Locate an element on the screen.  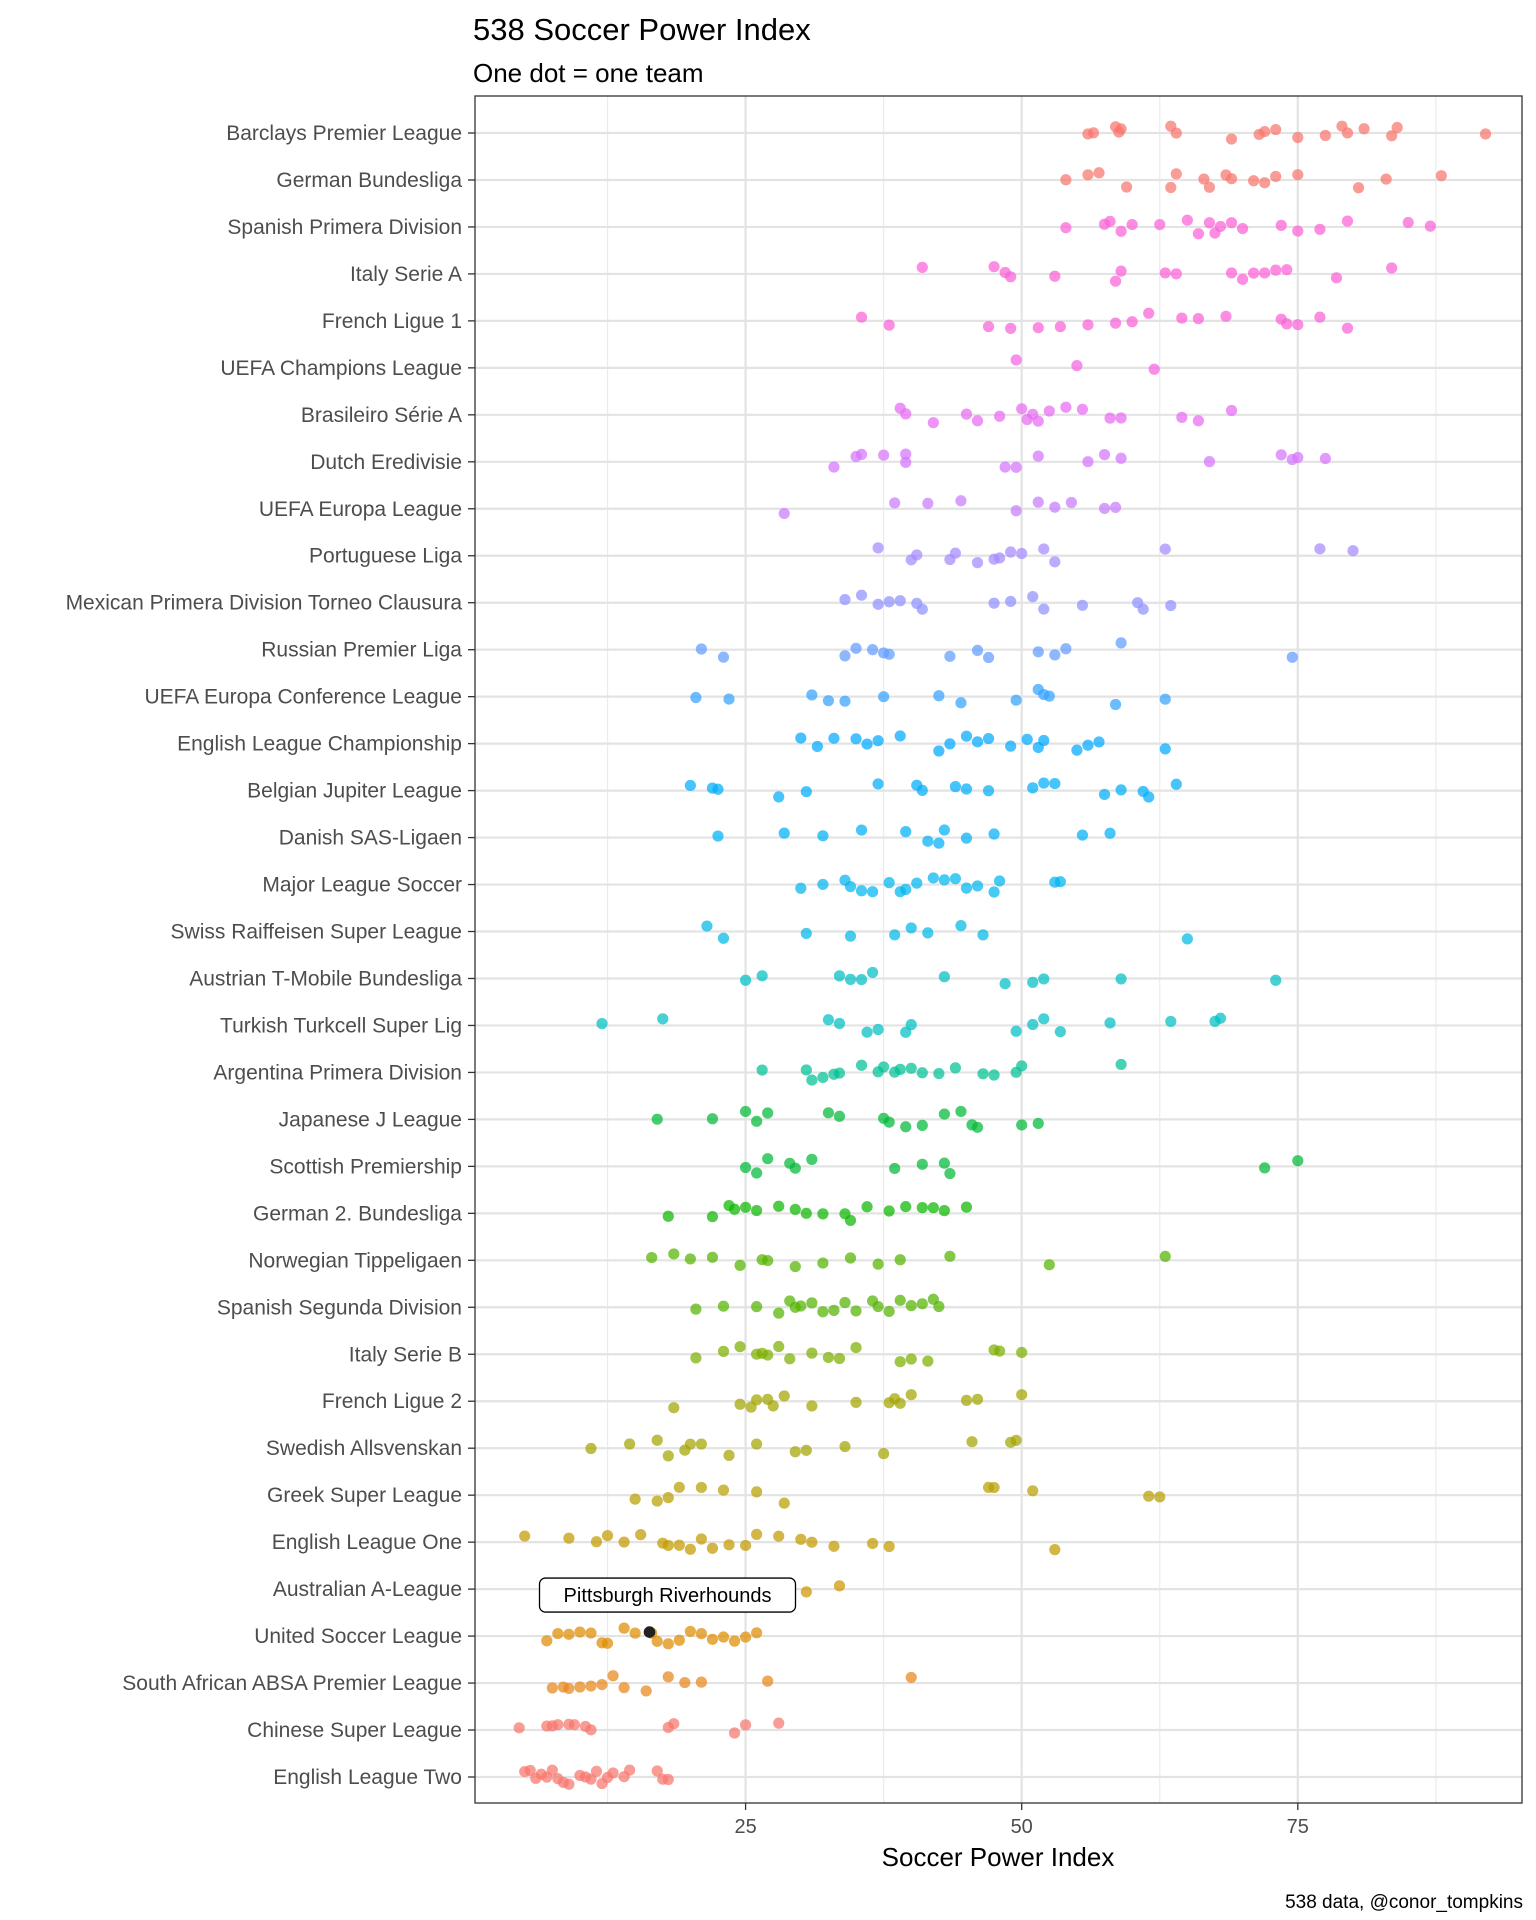
x-axis: 25 50 75 is located at coordinates (1021, 1820).